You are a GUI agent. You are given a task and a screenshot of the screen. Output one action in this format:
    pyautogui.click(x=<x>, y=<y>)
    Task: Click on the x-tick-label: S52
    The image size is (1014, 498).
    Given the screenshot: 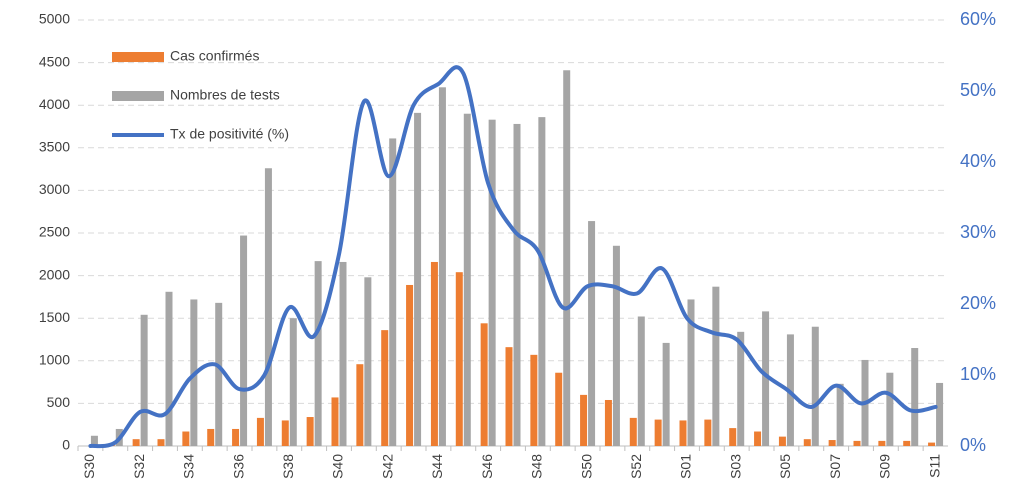 What is the action you would take?
    pyautogui.click(x=636, y=466)
    